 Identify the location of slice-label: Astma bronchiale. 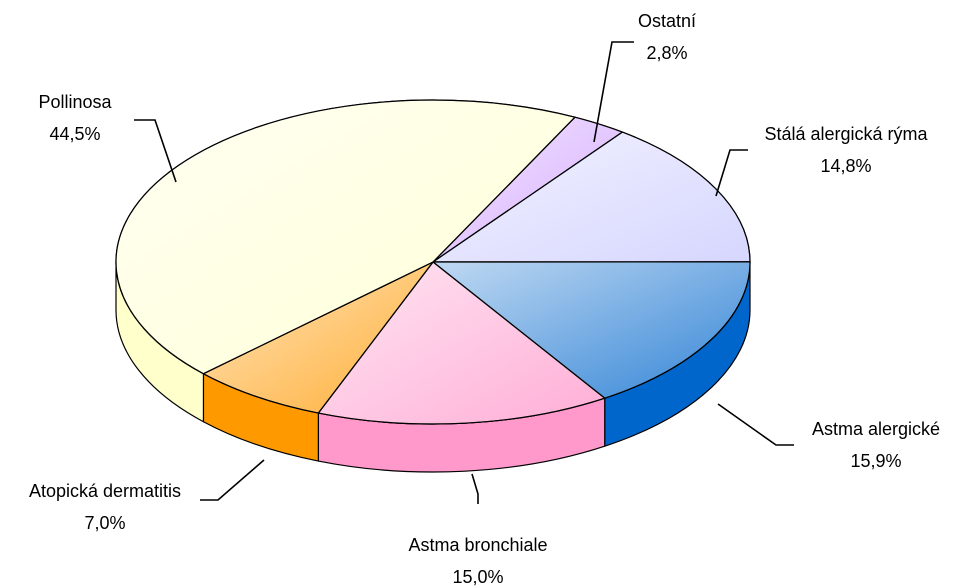
(477, 545).